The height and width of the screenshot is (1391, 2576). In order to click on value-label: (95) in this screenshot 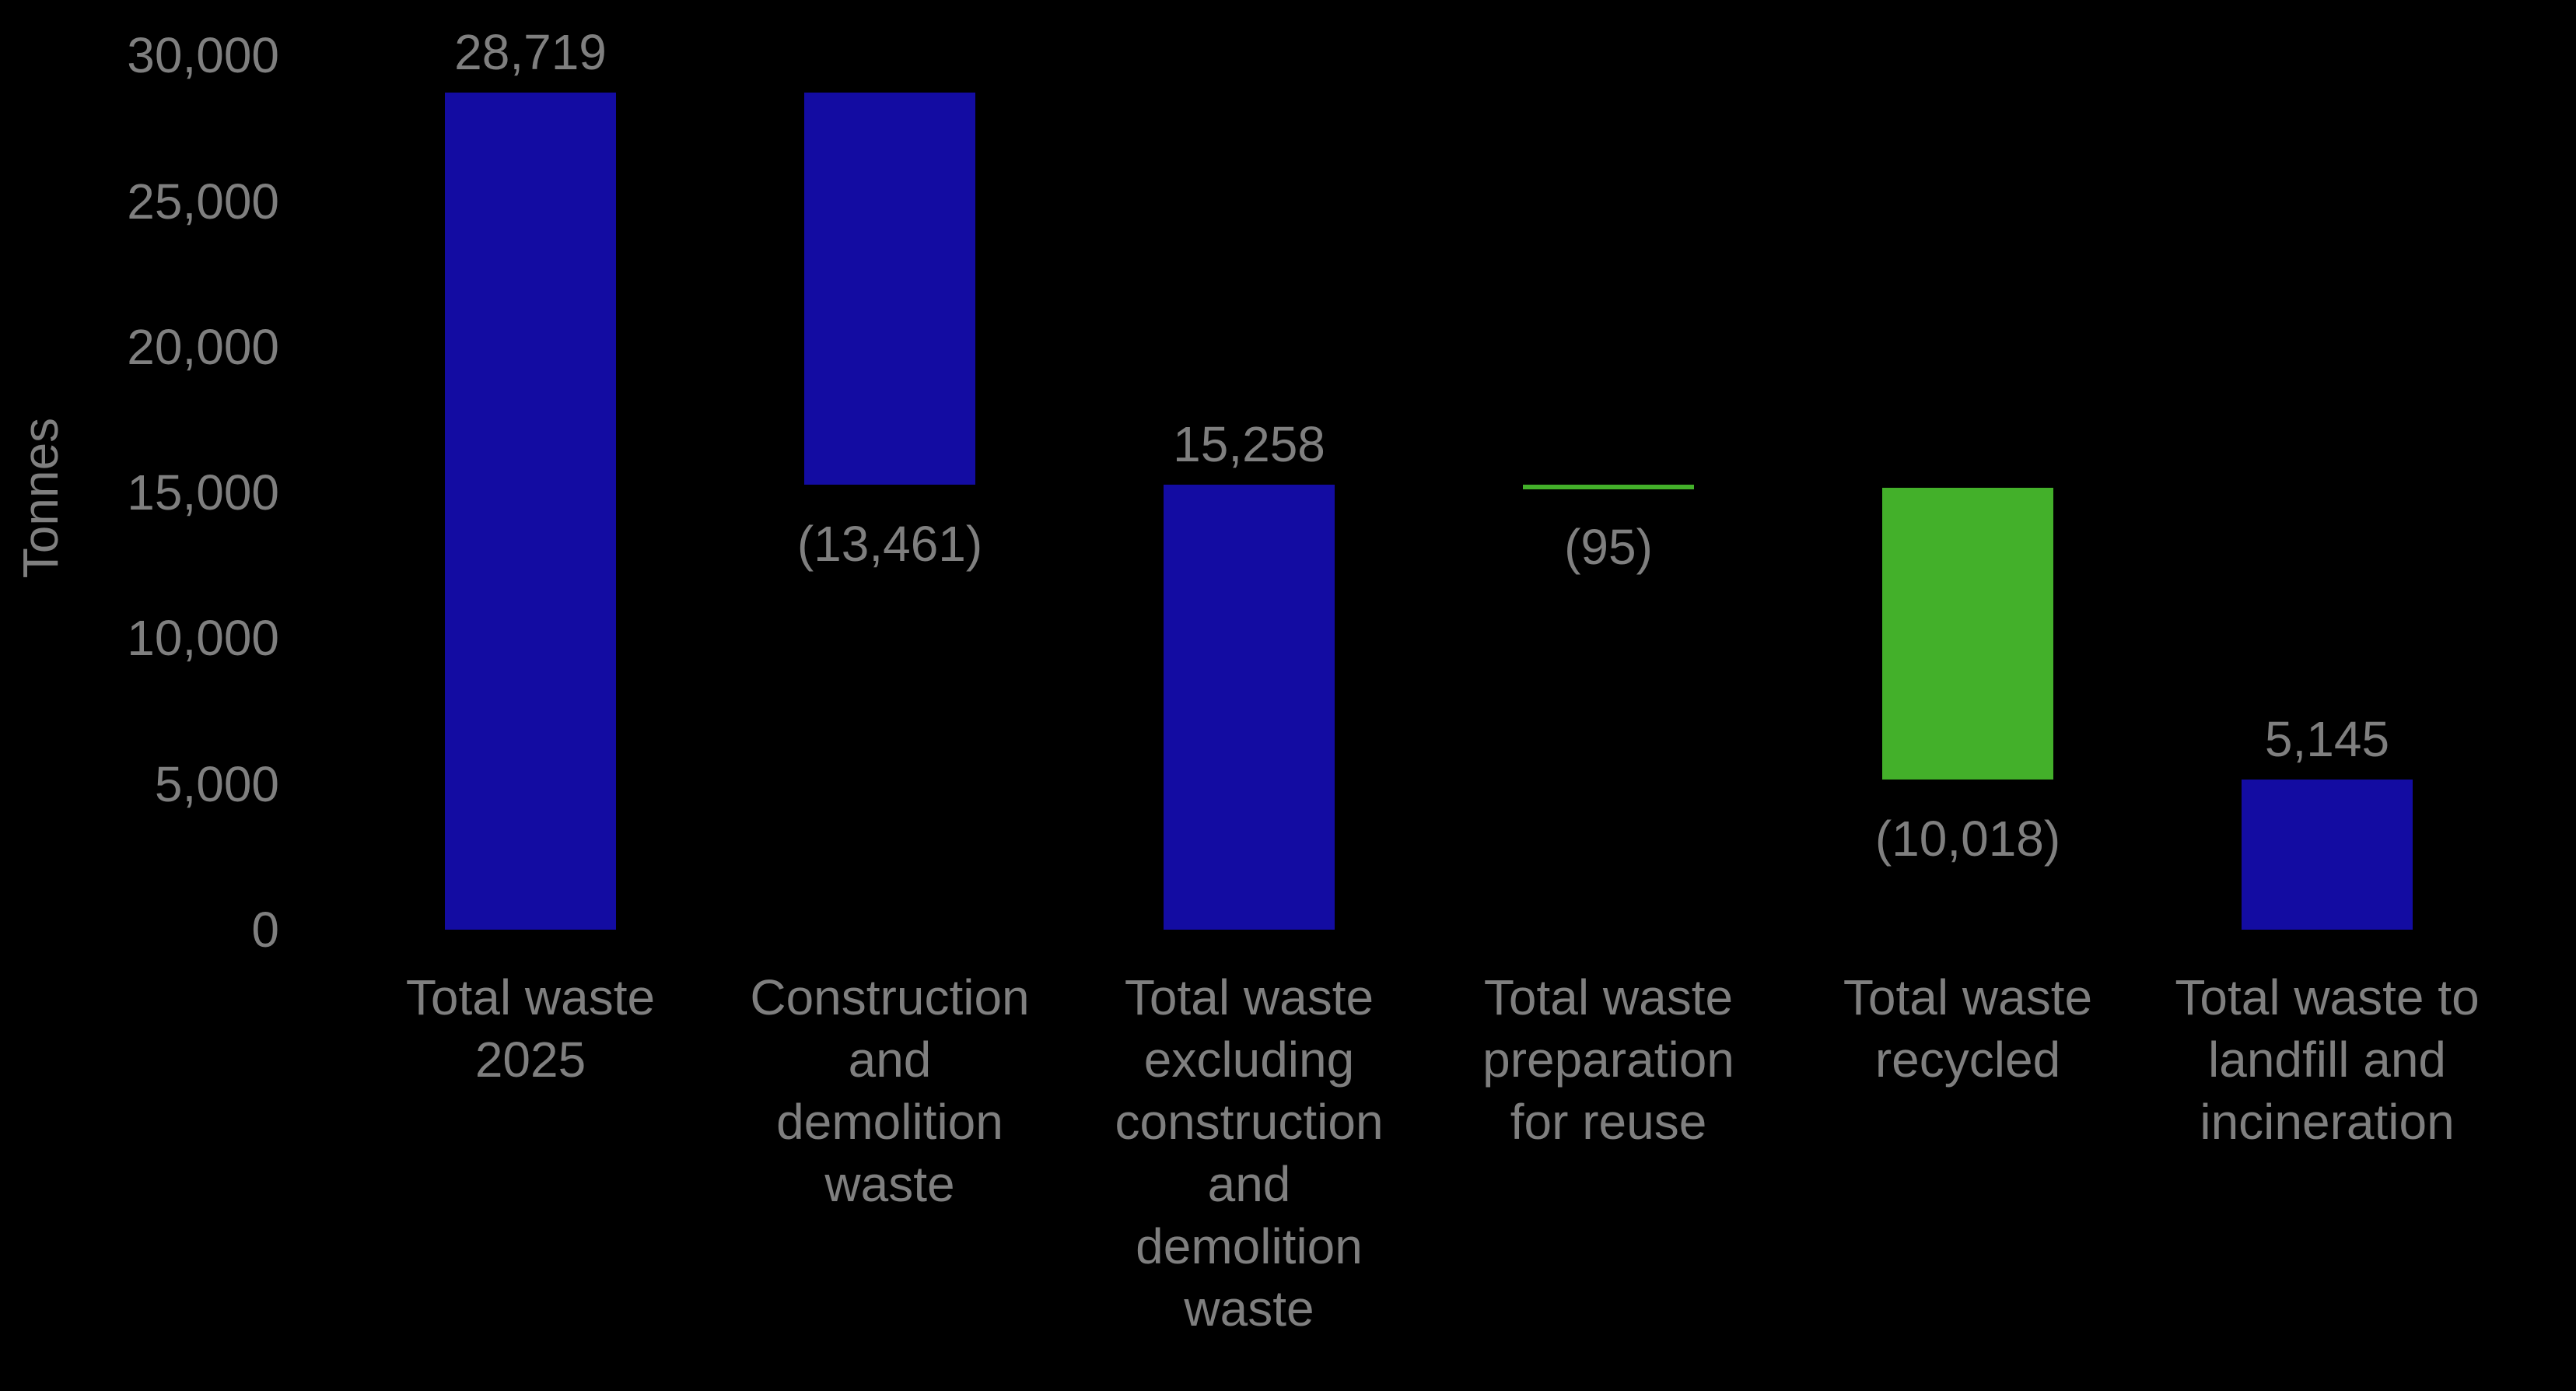, I will do `click(1609, 546)`.